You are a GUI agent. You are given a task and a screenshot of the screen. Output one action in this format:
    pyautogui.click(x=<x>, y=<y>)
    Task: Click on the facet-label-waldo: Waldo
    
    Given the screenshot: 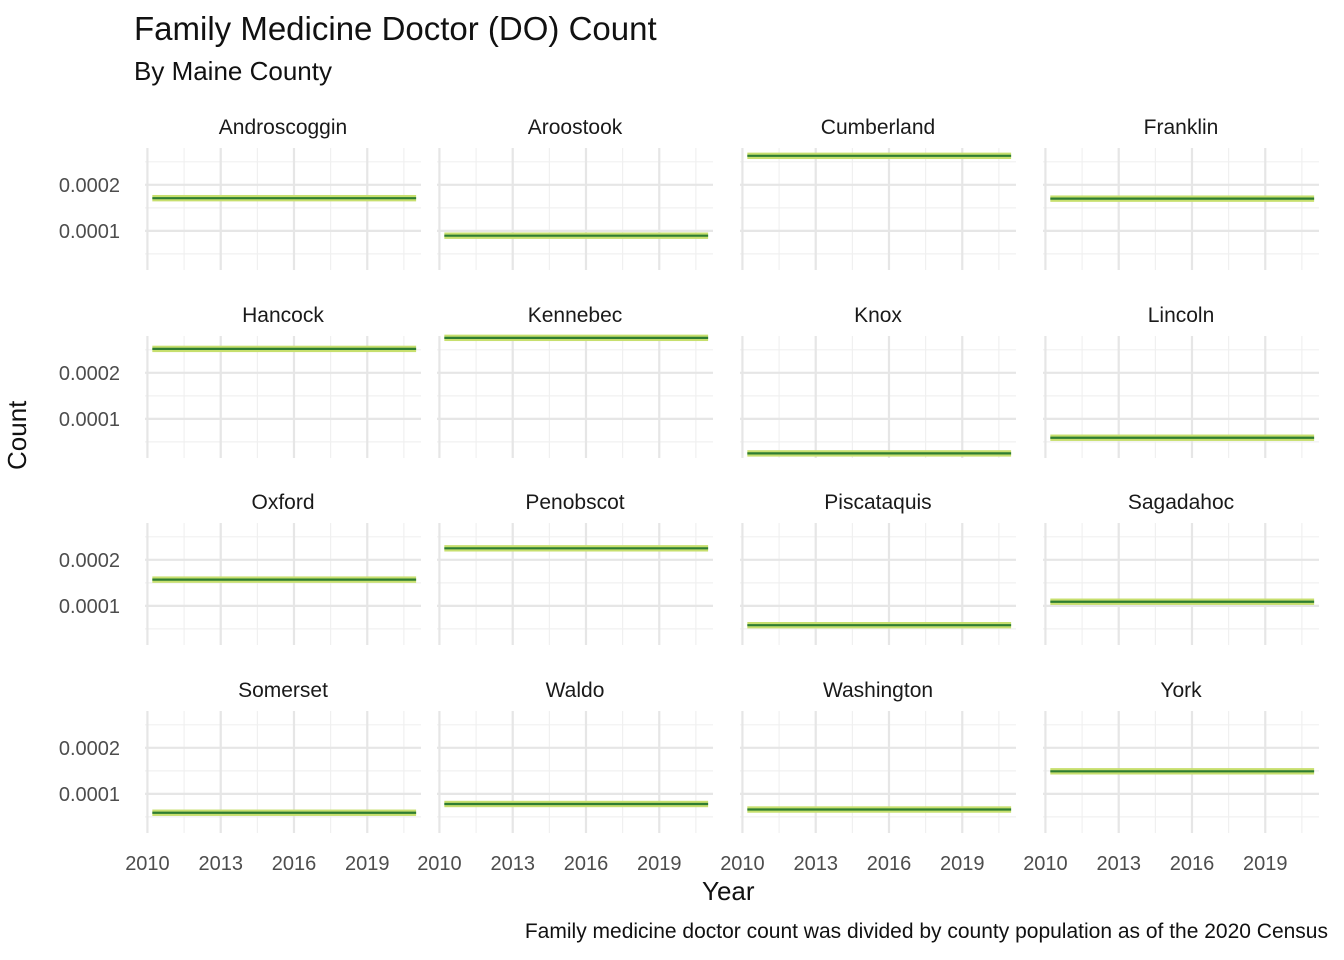 What is the action you would take?
    pyautogui.click(x=575, y=690)
    